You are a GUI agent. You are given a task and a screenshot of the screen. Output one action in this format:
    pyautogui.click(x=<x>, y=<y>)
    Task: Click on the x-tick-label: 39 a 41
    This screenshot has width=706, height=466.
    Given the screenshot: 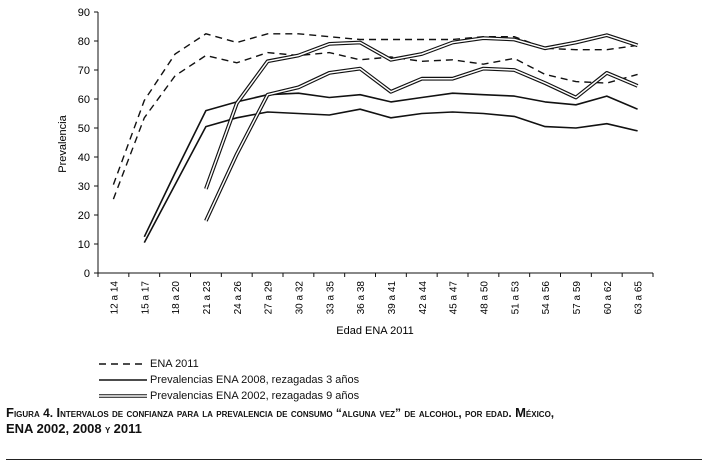 What is the action you would take?
    pyautogui.click(x=392, y=298)
    